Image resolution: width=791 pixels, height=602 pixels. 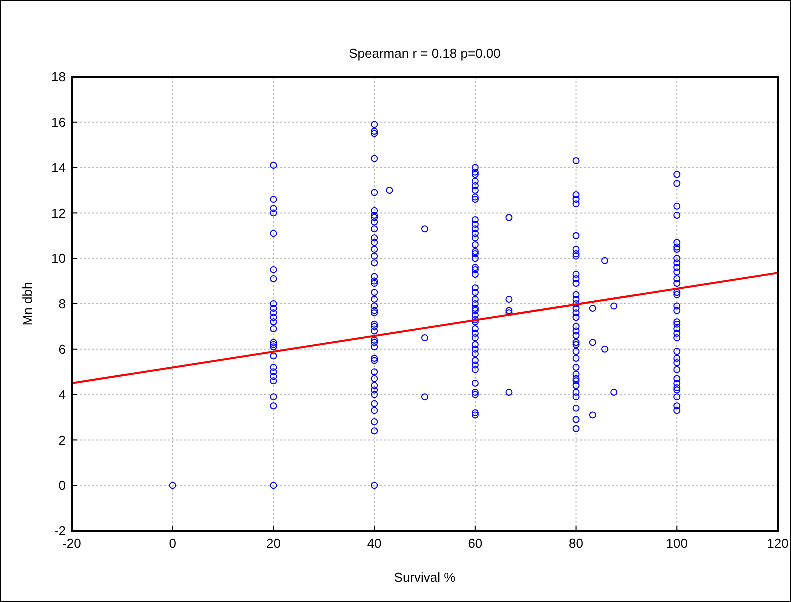 I want to click on y-tick-label: 6, so click(x=62, y=349).